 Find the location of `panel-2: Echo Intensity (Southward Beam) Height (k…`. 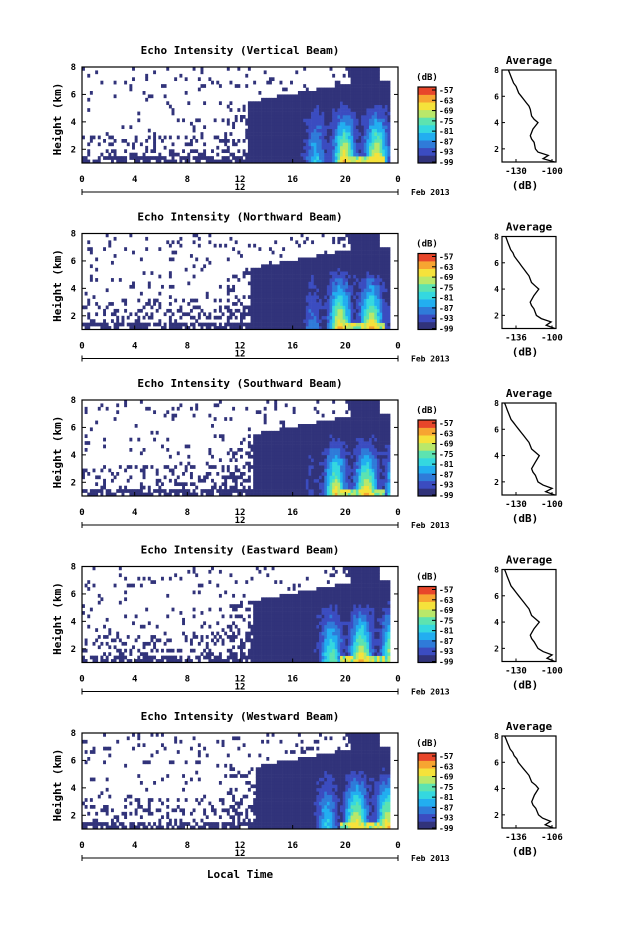

panel-2: Echo Intensity (Southward Beam) Height (k… is located at coordinates (307, 453).